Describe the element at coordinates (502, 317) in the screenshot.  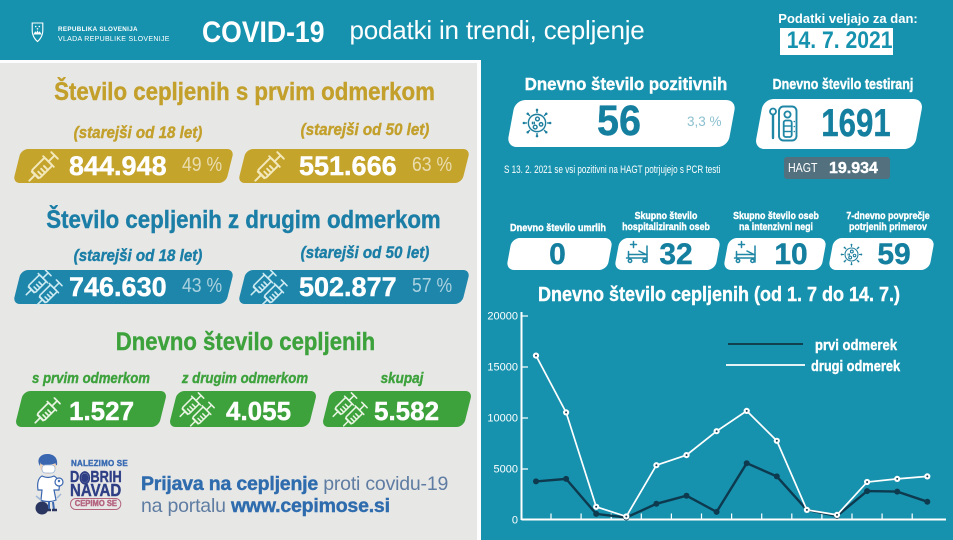
I see `svg-text: 20000` at that location.